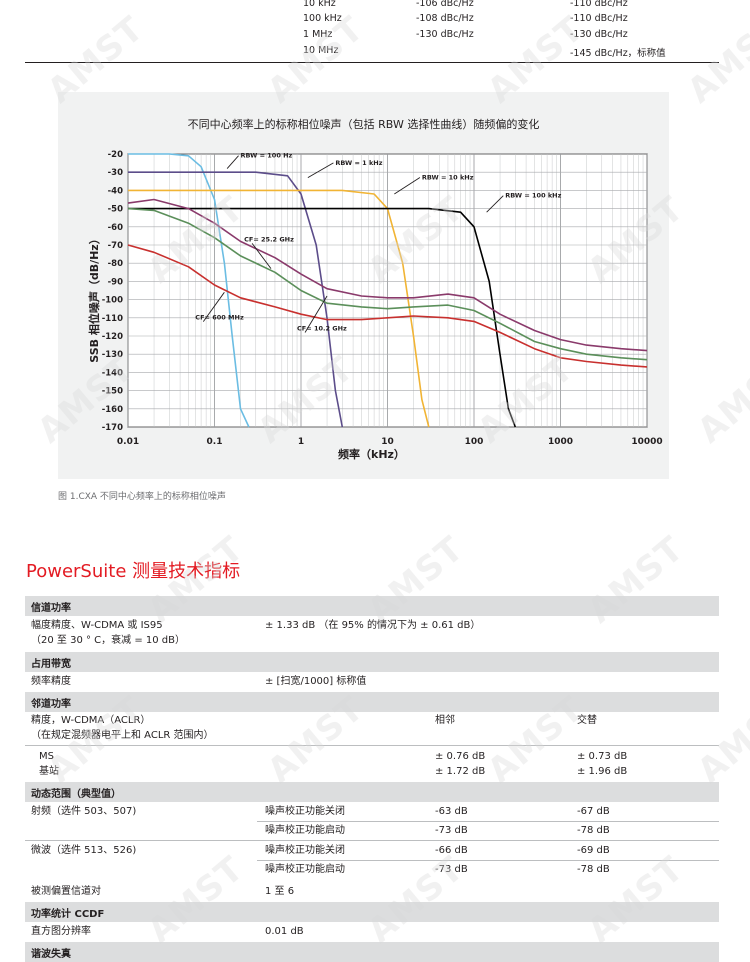 This screenshot has height=962, width=750. I want to click on offset-cell: 10 kHz, so click(319, 4).